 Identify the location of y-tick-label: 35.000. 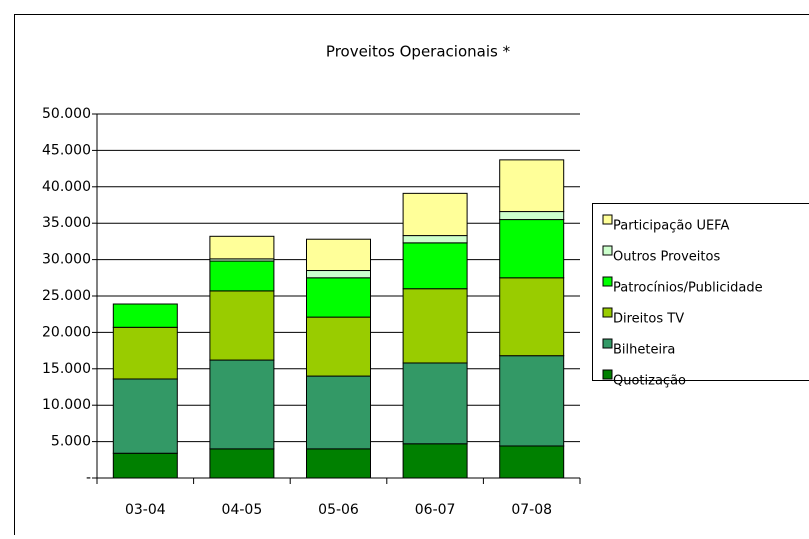
(66, 223).